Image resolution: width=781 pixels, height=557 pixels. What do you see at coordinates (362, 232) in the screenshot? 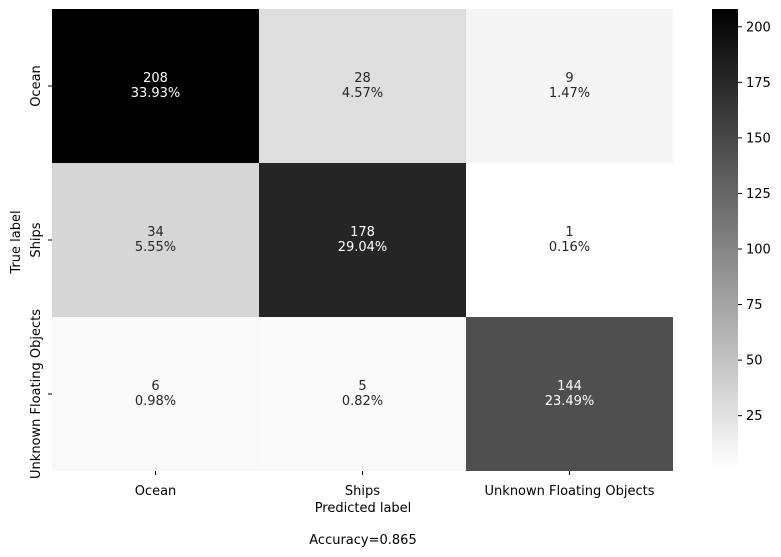
I see `cell-count-label: 178` at bounding box center [362, 232].